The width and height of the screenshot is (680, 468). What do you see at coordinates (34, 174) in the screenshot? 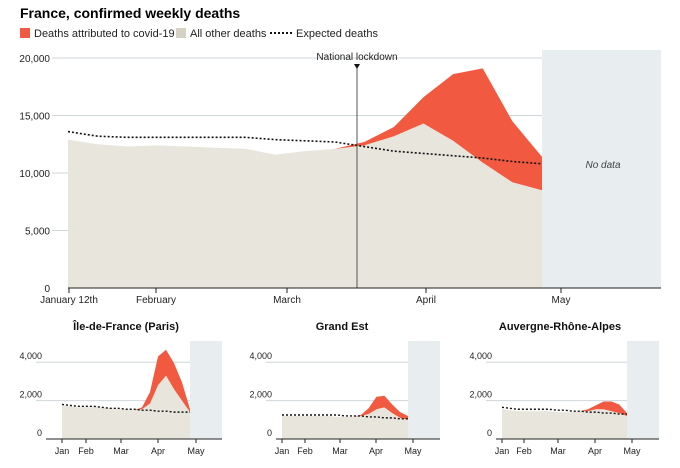
I see `y-tick-label: 10,000` at bounding box center [34, 174].